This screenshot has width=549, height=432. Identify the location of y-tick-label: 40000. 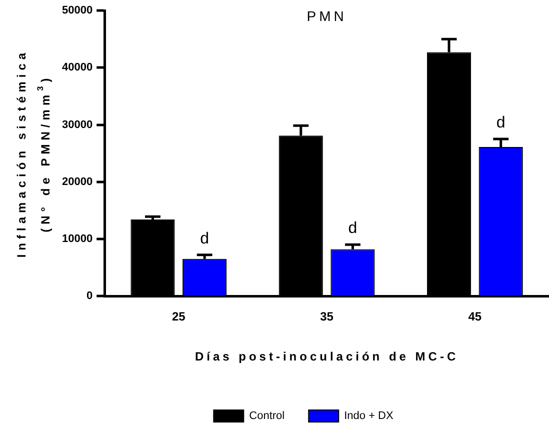
(77, 68).